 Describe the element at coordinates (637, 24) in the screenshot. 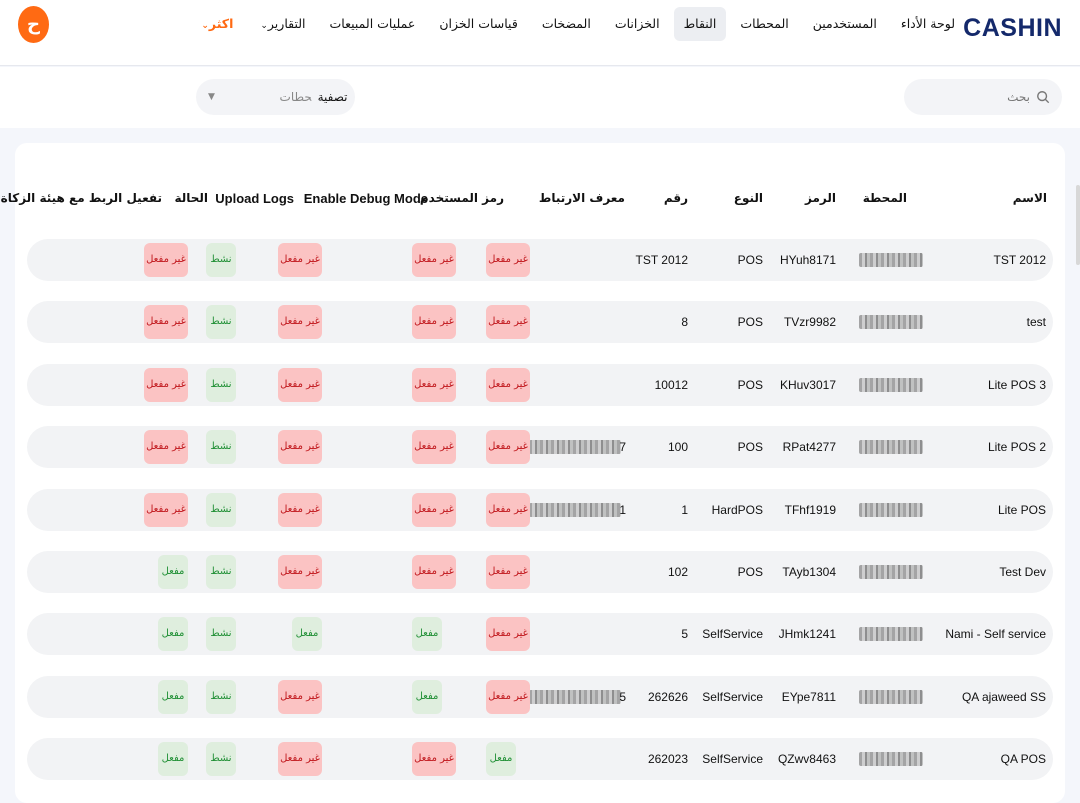

I see `nav-item-4: الخزانات` at that location.